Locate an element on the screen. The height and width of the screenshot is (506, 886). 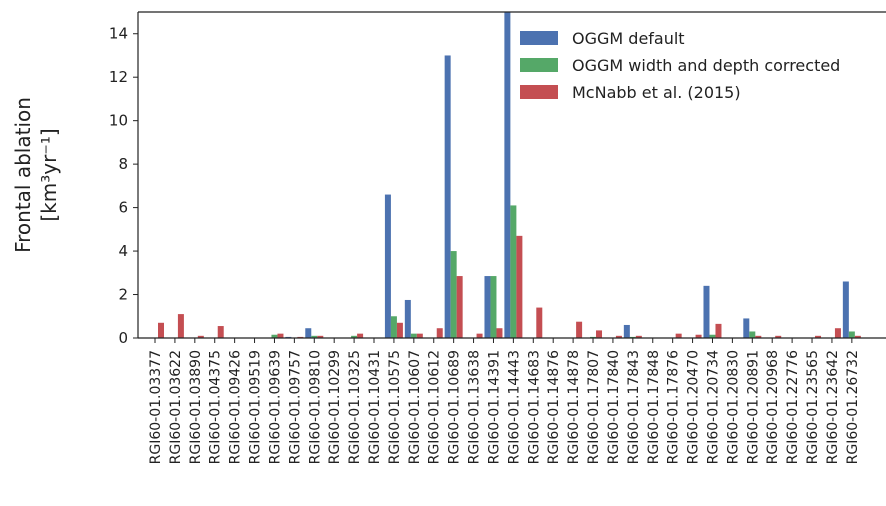
x-tick-label: RGI60-01.10575 is located at coordinates (395, 407).